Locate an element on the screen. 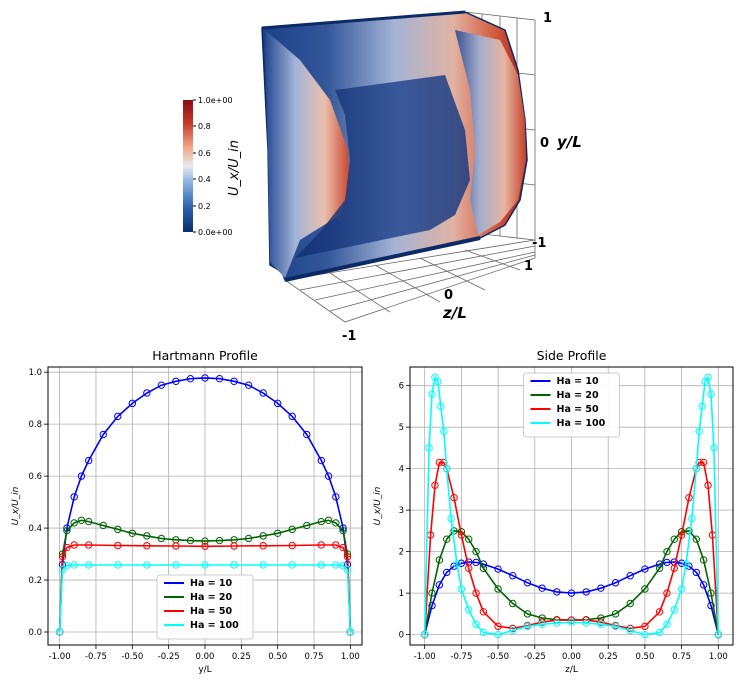  colorbar-tick: 0.0e+00 is located at coordinates (215, 232).